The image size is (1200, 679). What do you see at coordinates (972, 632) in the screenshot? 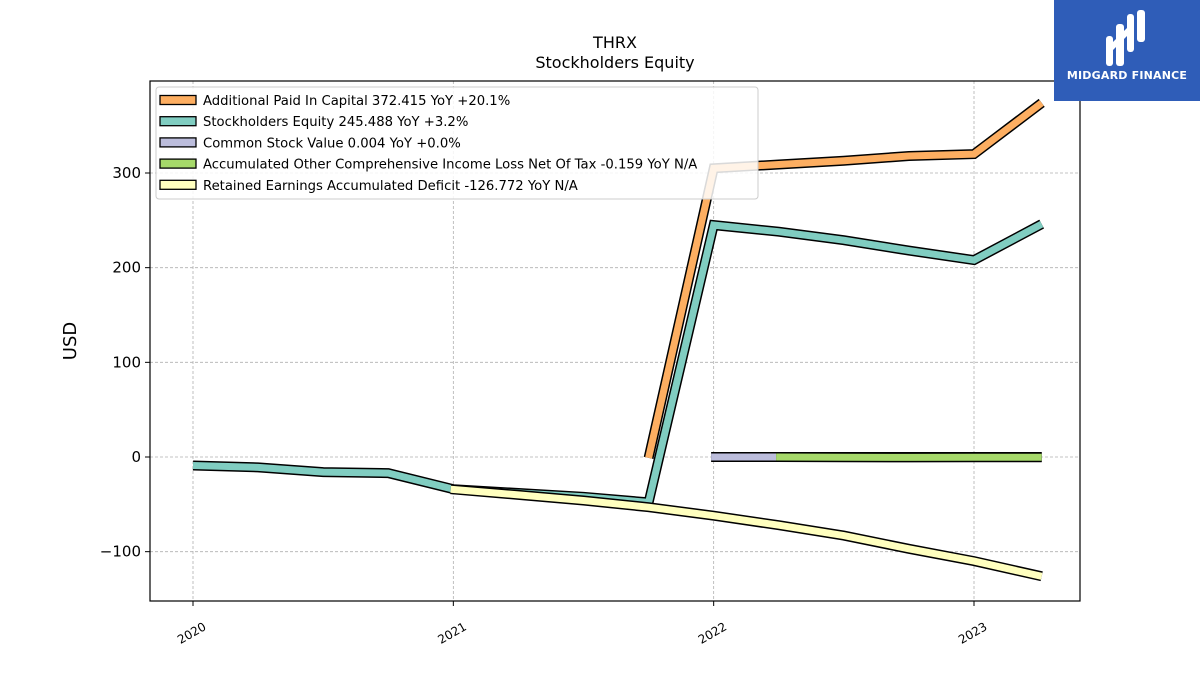
I see `x-tick-label: 2023` at bounding box center [972, 632].